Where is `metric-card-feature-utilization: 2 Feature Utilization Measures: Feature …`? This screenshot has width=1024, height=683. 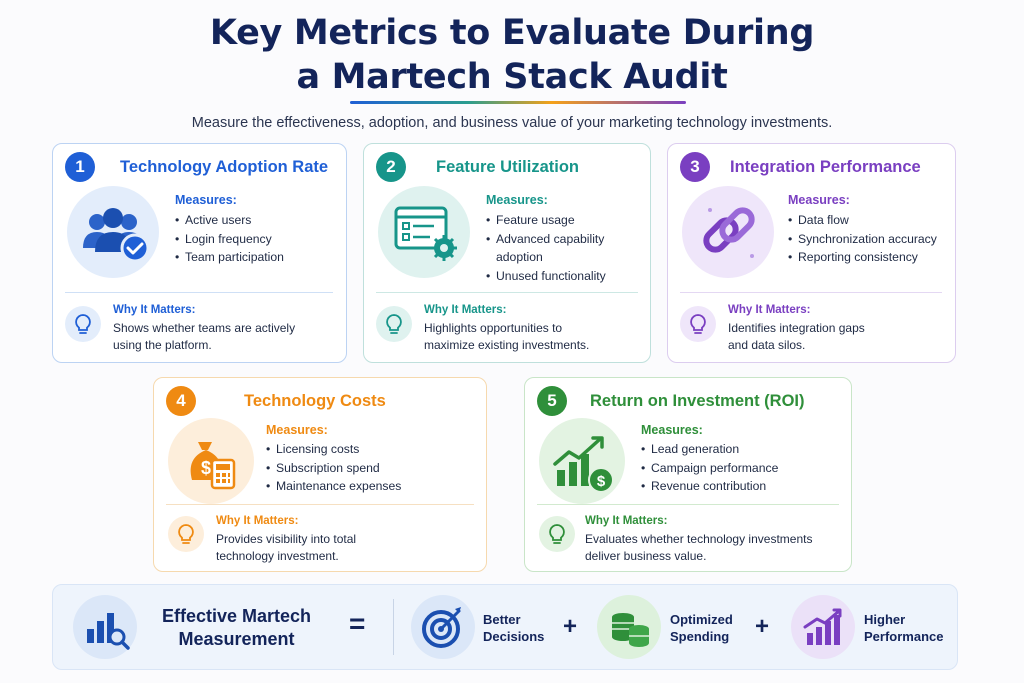 metric-card-feature-utilization: 2 Feature Utilization Measures: Feature … is located at coordinates (507, 253).